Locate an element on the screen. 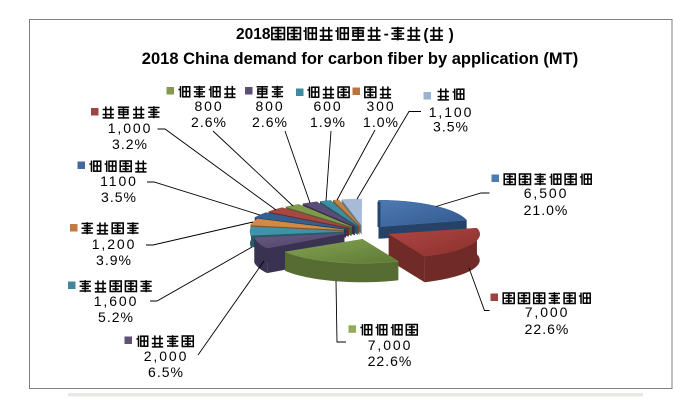 This screenshot has height=400, width=700. svg-text: 6.5% is located at coordinates (166, 372).